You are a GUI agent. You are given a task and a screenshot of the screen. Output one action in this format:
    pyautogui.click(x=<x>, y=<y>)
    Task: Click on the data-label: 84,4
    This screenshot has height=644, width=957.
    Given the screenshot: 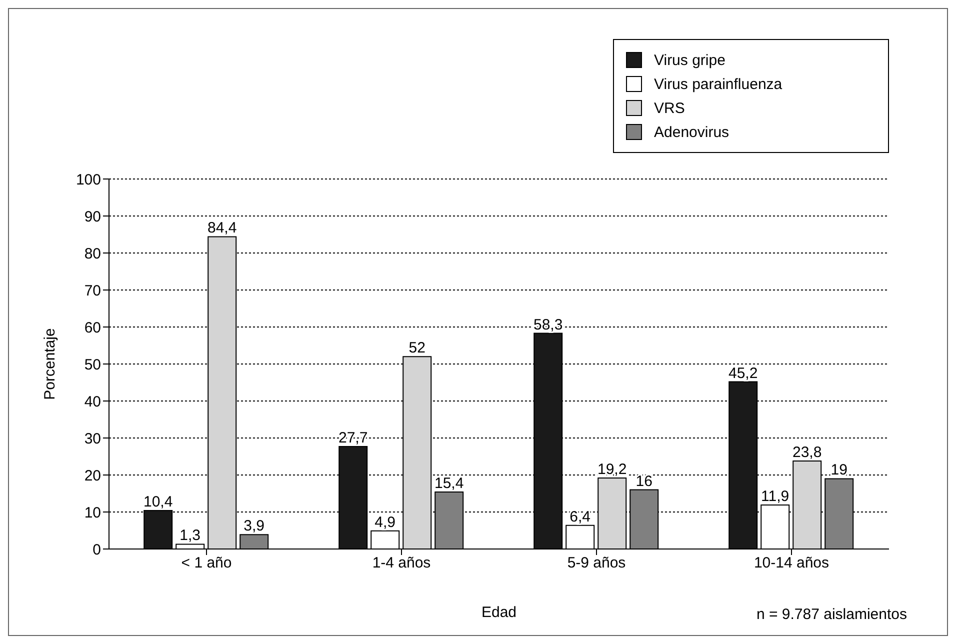 What is the action you would take?
    pyautogui.click(x=222, y=228)
    